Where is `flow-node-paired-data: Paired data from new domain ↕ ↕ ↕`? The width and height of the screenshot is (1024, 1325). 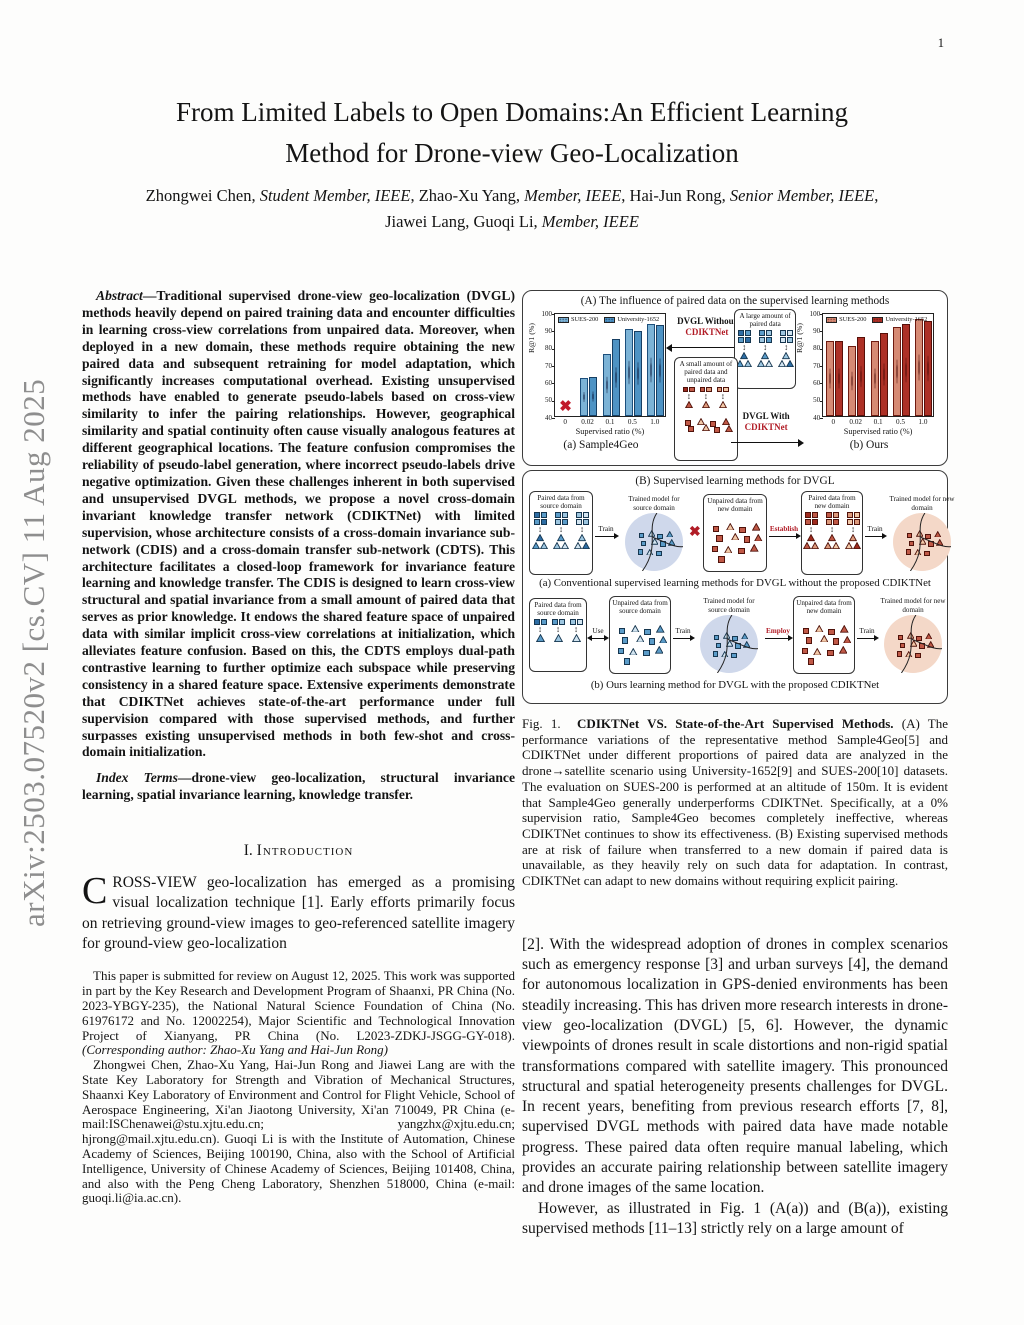 flow-node-paired-data: Paired data from new domain ↕ ↕ ↕ is located at coordinates (832, 533).